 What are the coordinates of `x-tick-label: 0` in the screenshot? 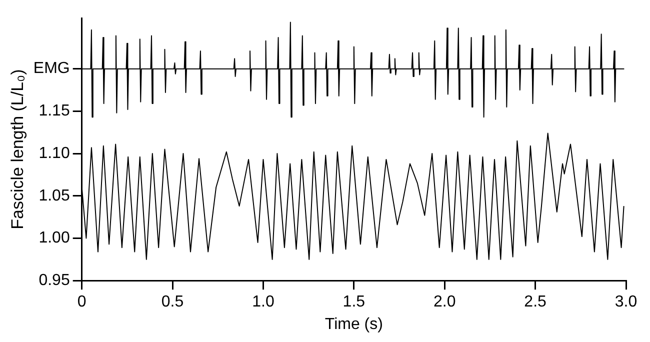 It's located at (81, 302).